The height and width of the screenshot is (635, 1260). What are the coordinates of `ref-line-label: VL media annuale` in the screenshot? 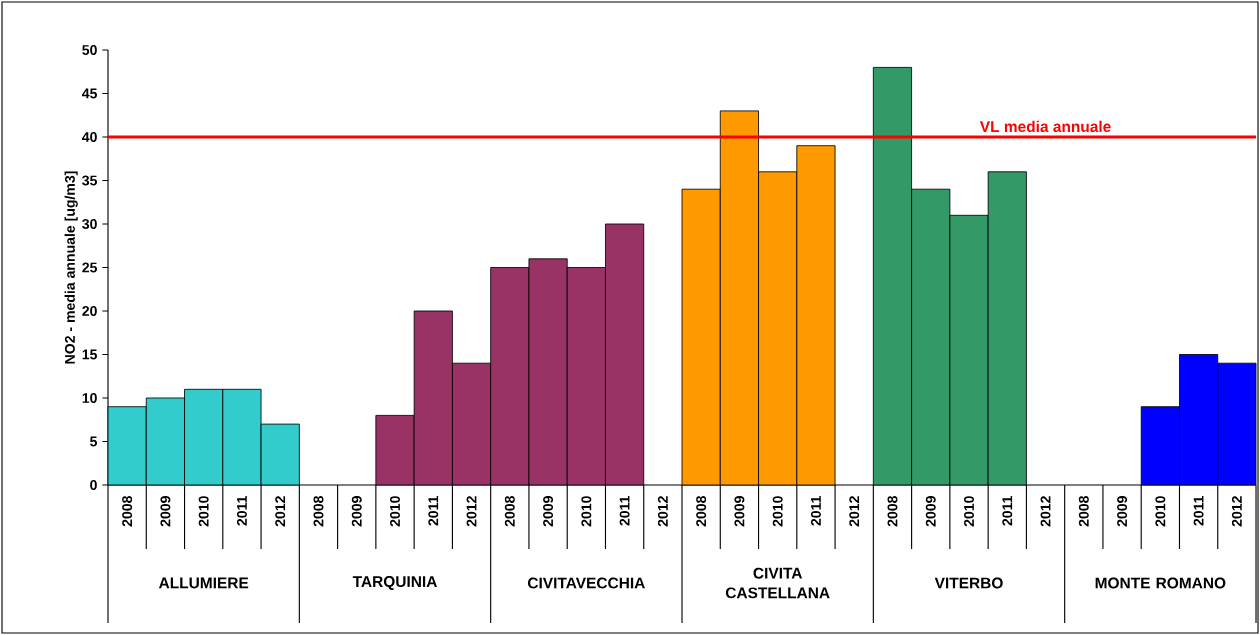 It's located at (1045, 126).